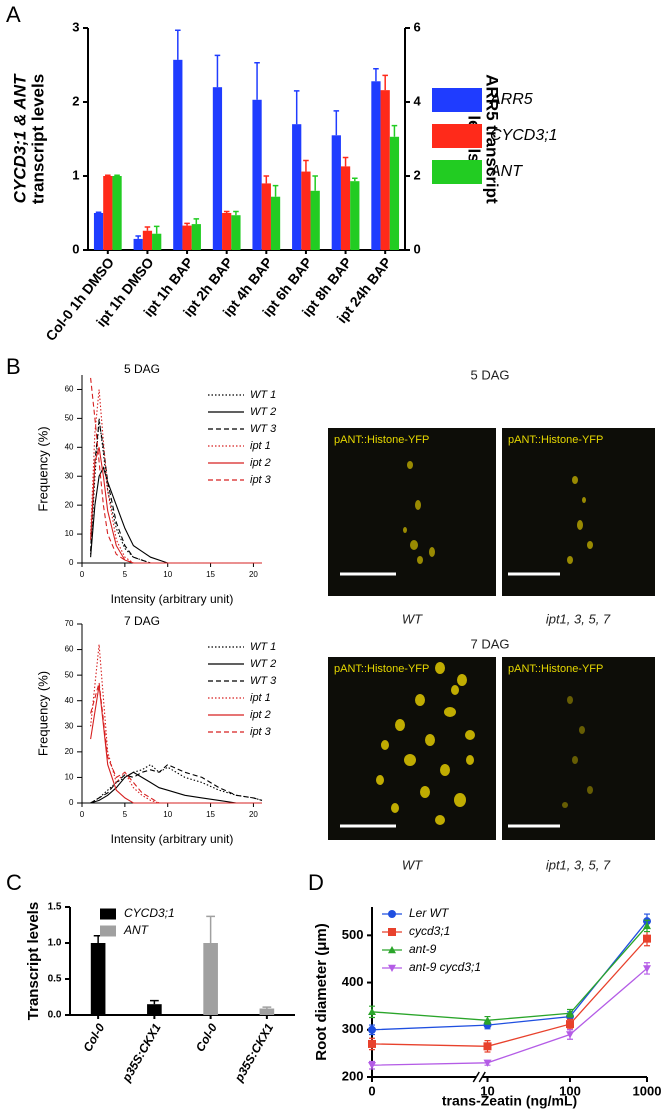  What do you see at coordinates (261, 480) in the screenshot?
I see `legend-label: ipt 3` at bounding box center [261, 480].